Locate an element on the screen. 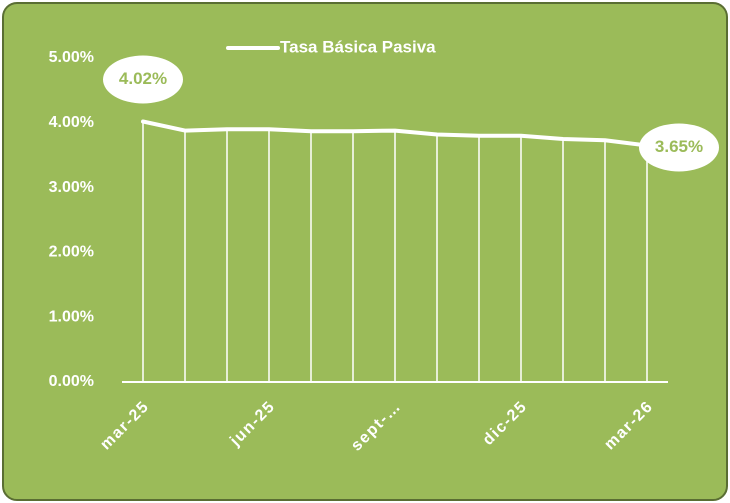  y-tick-label: 2.00% is located at coordinates (71, 252).